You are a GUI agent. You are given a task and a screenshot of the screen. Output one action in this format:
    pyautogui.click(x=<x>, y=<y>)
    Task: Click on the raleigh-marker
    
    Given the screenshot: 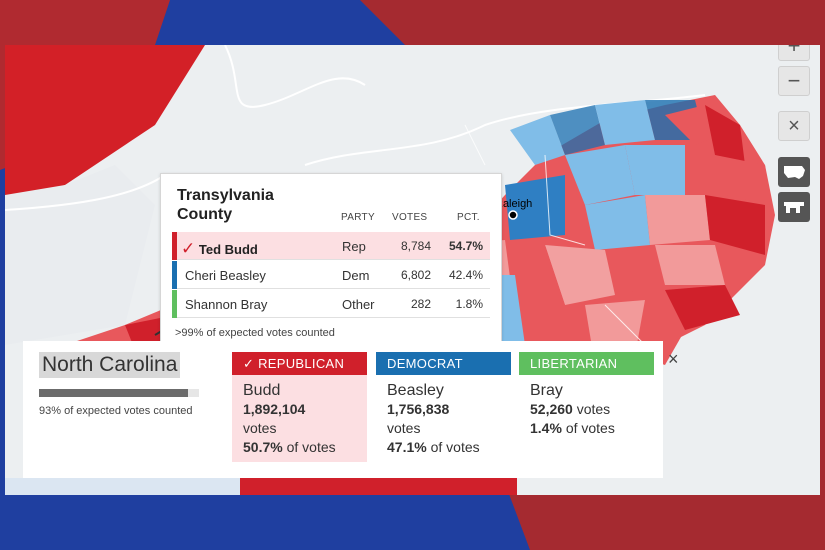 What is the action you would take?
    pyautogui.click(x=513, y=215)
    